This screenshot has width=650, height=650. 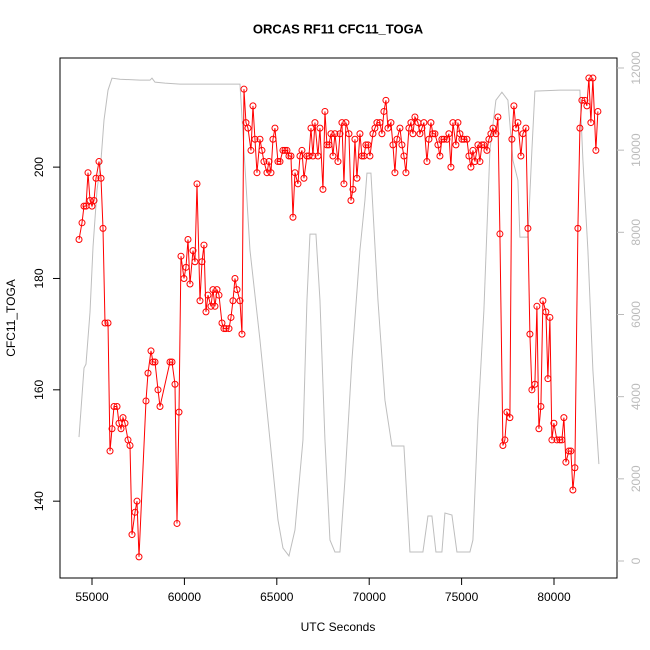 I want to click on y-tick-label: 200, so click(x=39, y=167).